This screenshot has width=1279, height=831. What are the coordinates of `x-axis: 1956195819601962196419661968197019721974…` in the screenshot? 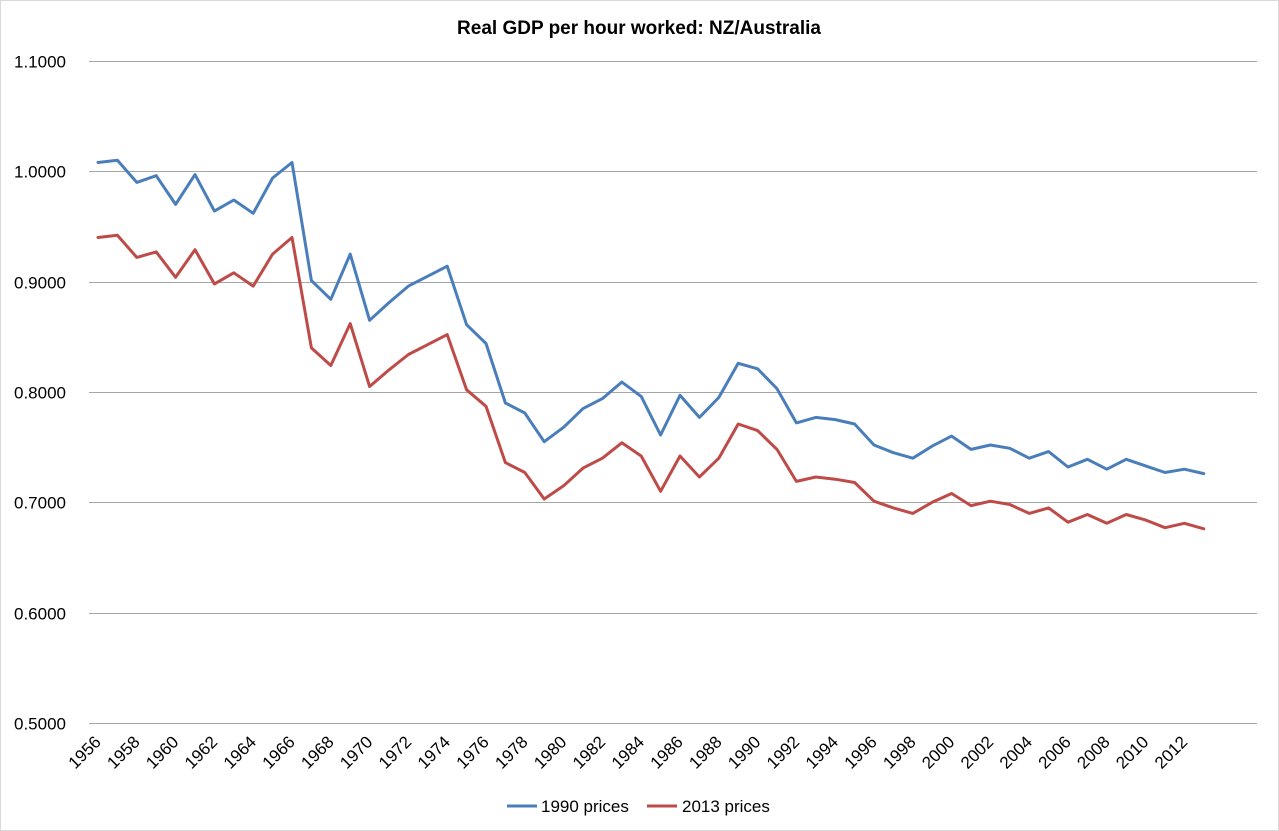 It's located at (628, 752).